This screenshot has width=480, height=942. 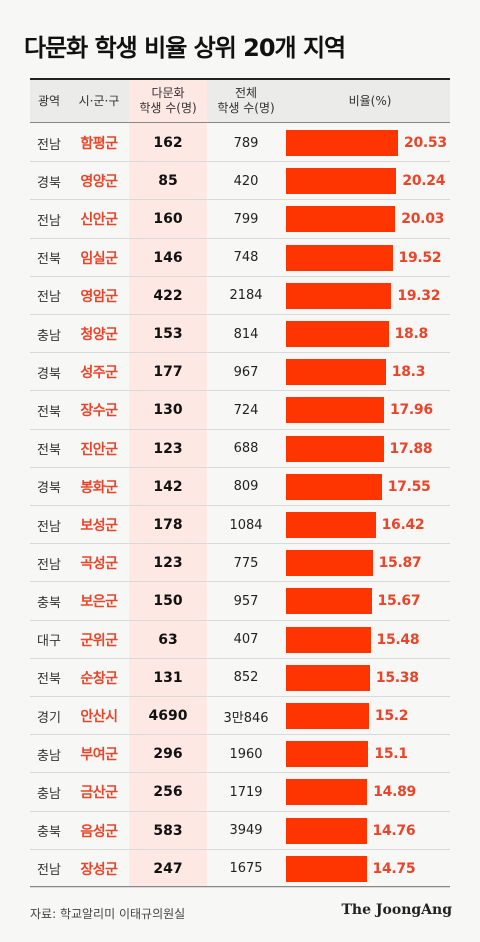 I want to click on multicultural-count-cell: 4690, so click(x=168, y=716).